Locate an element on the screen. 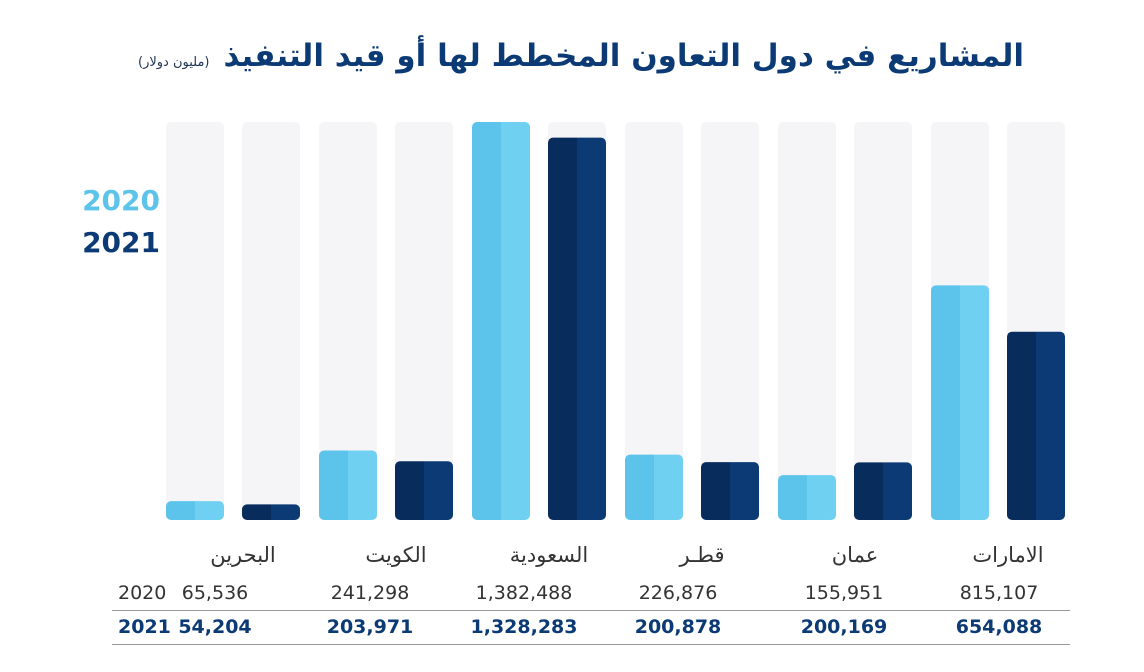 This screenshot has width=1144, height=672. category-label: الامارات is located at coordinates (1007, 555).